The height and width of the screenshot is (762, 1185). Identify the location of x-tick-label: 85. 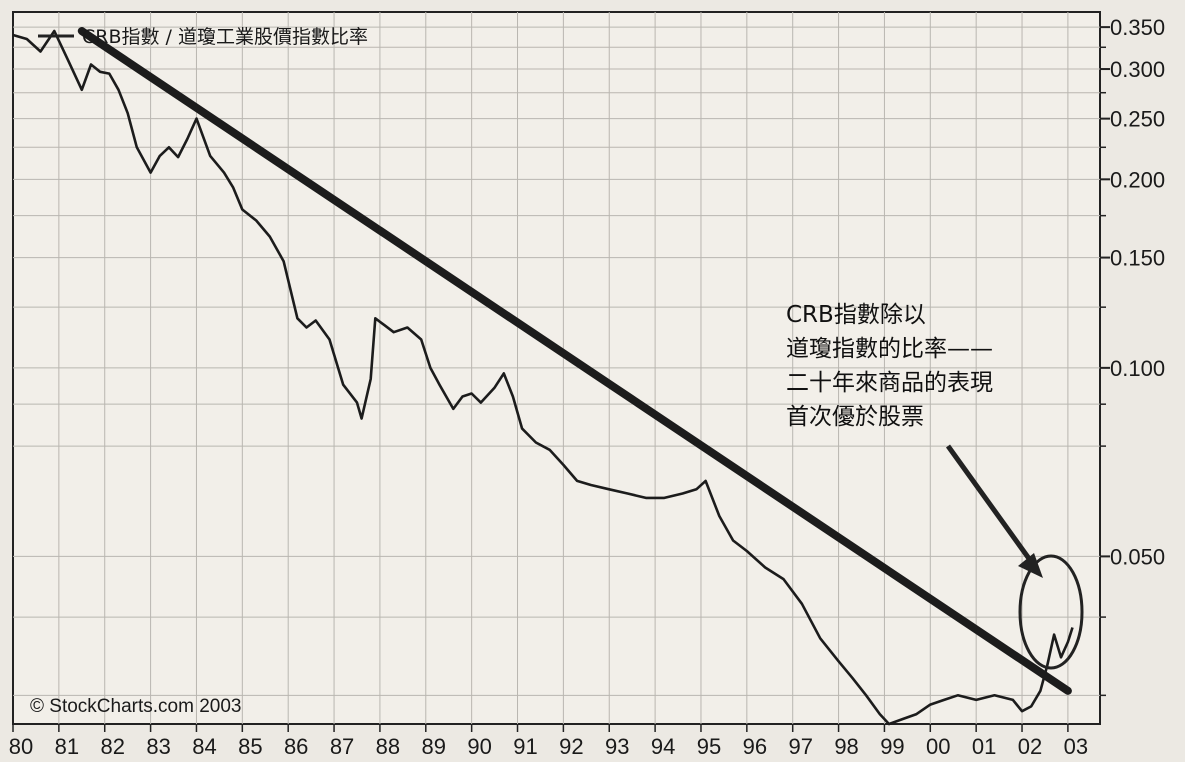
(250, 746).